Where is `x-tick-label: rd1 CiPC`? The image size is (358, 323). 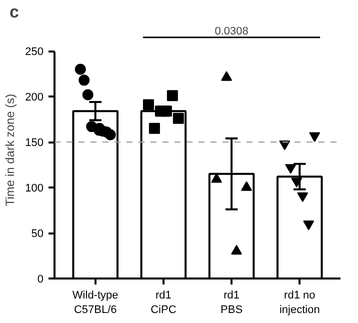
x-tick-label: rd1 CiPC is located at coordinates (163, 303).